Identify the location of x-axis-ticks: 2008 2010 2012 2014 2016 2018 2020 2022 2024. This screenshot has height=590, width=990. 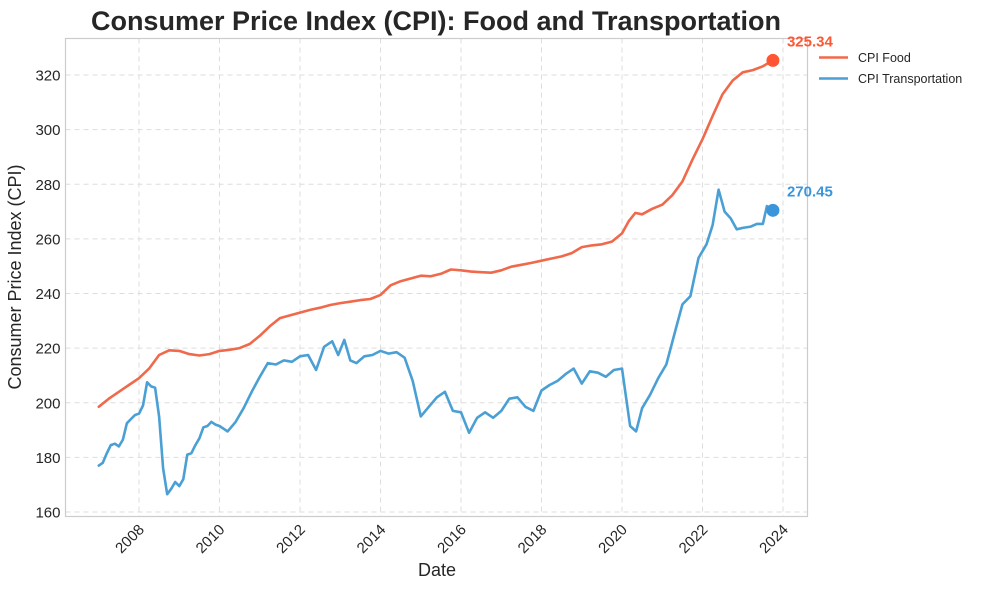
(452, 539).